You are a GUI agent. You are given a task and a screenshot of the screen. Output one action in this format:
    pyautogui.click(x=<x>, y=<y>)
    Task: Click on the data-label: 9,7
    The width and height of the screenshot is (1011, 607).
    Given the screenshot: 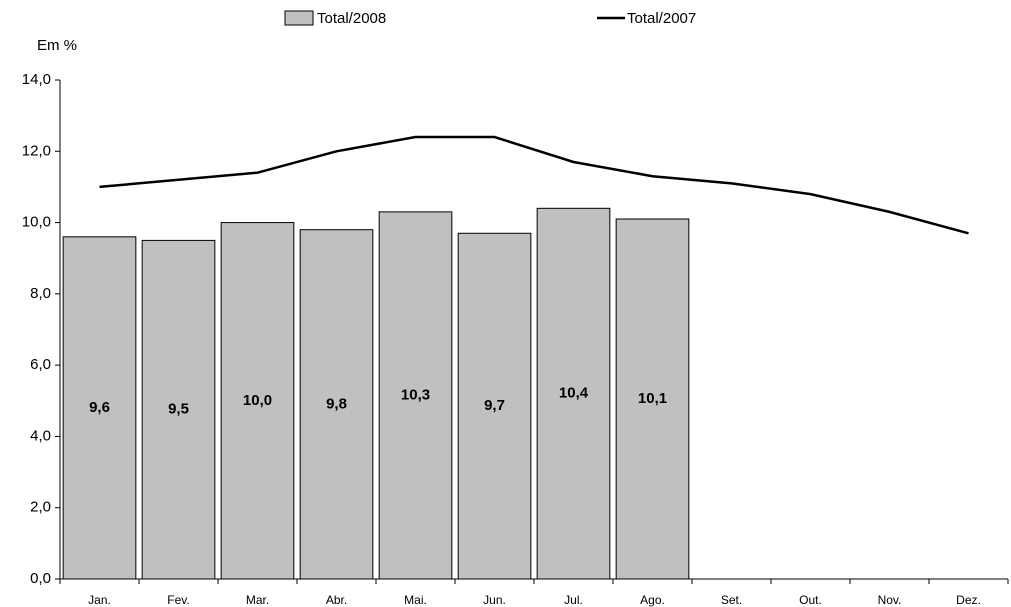 What is the action you would take?
    pyautogui.click(x=494, y=405)
    